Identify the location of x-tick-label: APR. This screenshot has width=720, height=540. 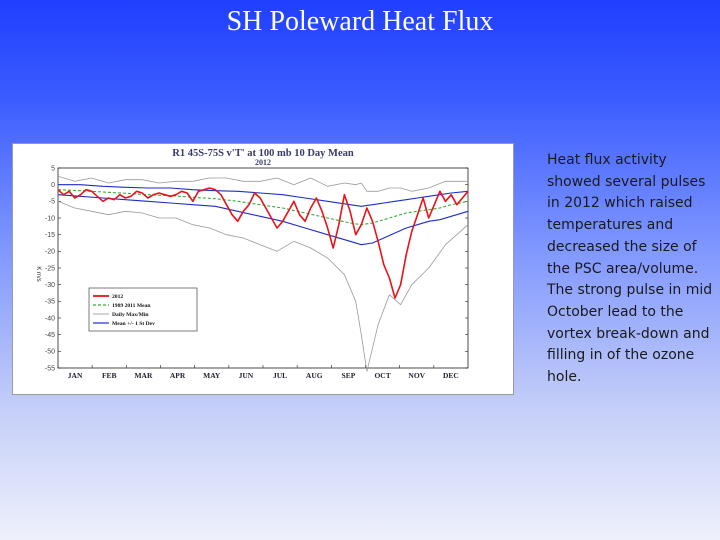
(178, 375).